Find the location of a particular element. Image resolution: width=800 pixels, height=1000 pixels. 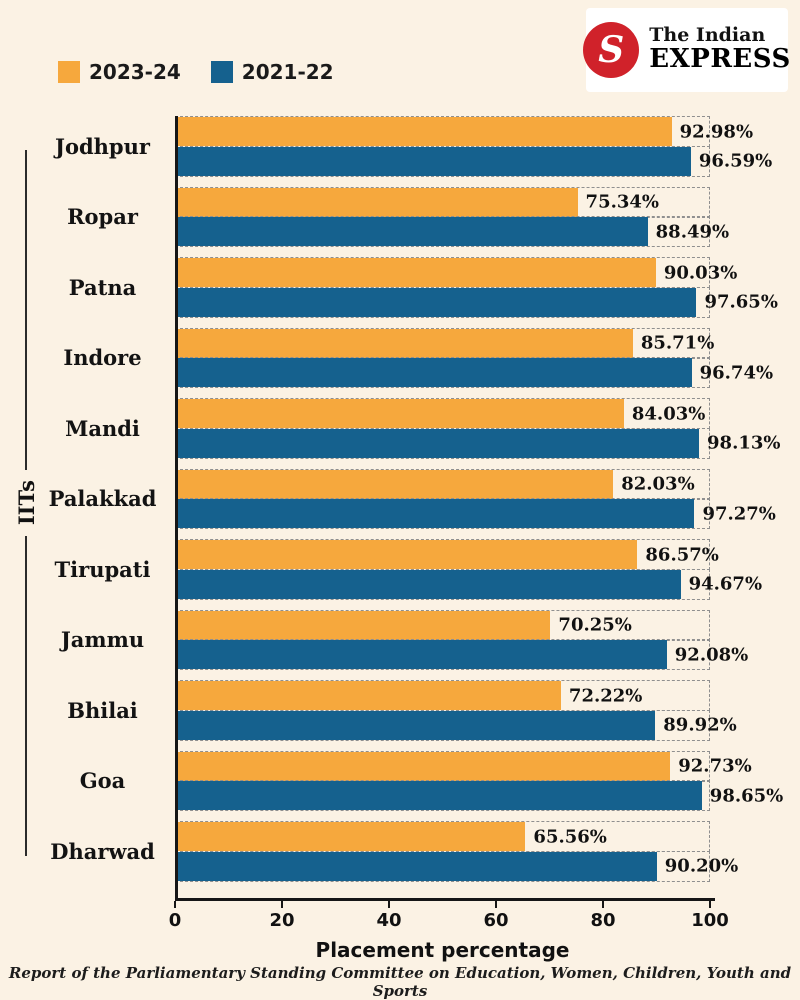

bar-pair: 86.57% 94.67% is located at coordinates (468, 569).